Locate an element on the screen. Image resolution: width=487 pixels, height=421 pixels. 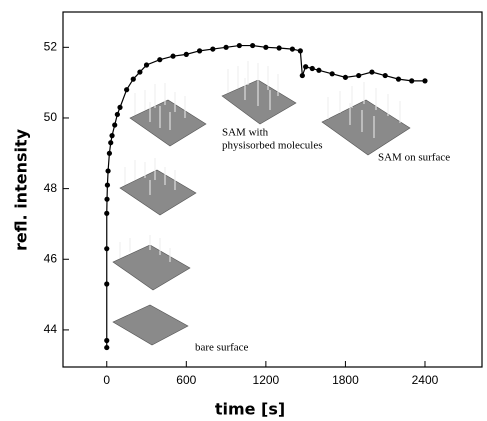
y-tick-label: 48 is located at coordinates (51, 188).